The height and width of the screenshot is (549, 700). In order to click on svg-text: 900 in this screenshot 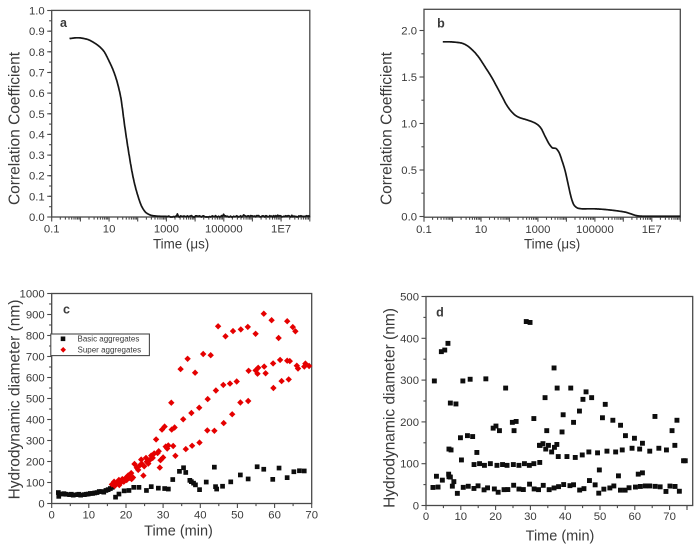, I will do `click(35, 316)`.